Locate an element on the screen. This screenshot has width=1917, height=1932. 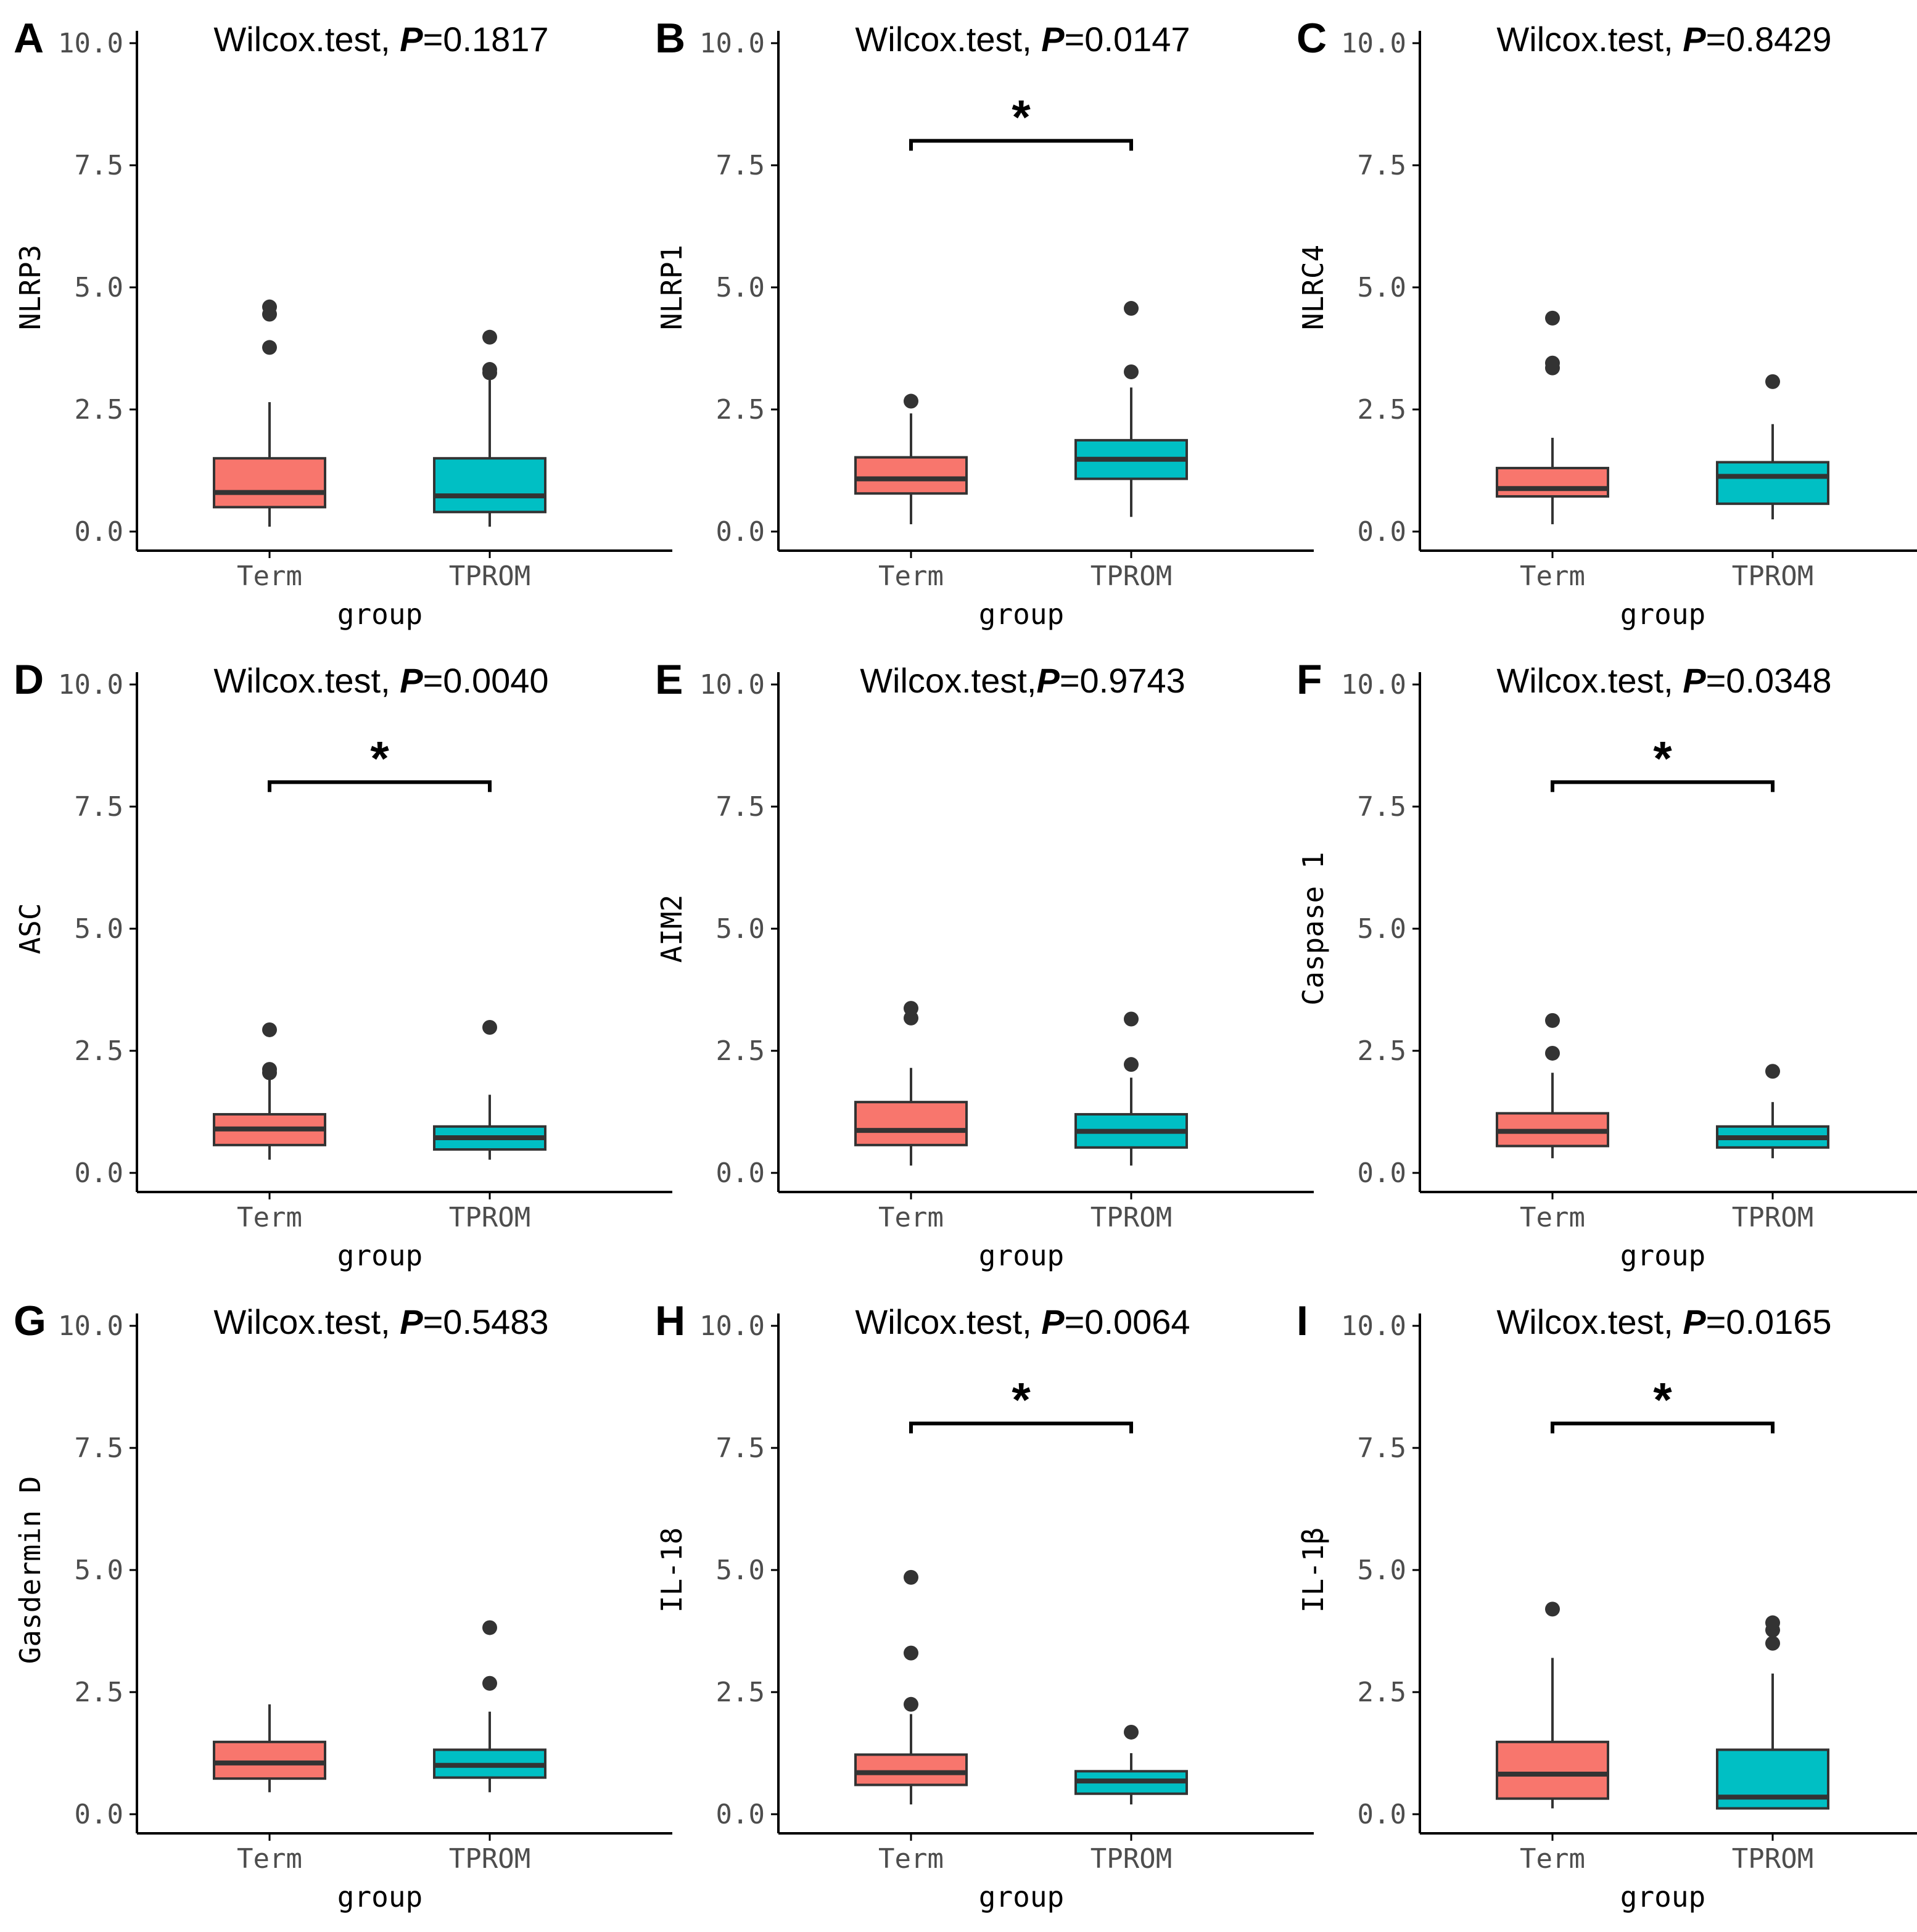
panel-h-significance-bracket is located at coordinates (1021, 1427).